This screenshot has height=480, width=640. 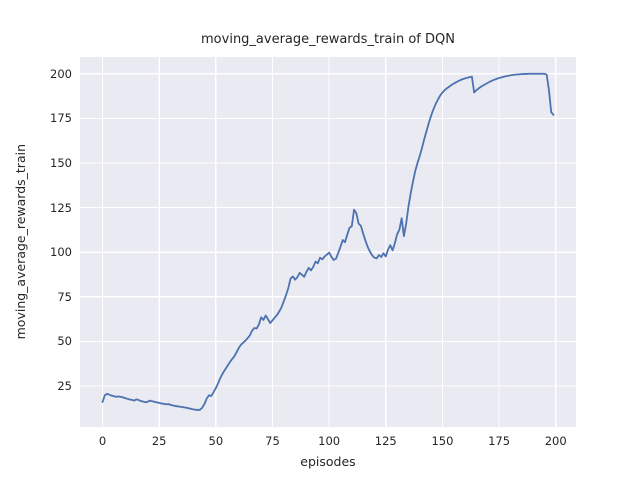 What do you see at coordinates (61, 252) in the screenshot?
I see `y-tick-label: 100` at bounding box center [61, 252].